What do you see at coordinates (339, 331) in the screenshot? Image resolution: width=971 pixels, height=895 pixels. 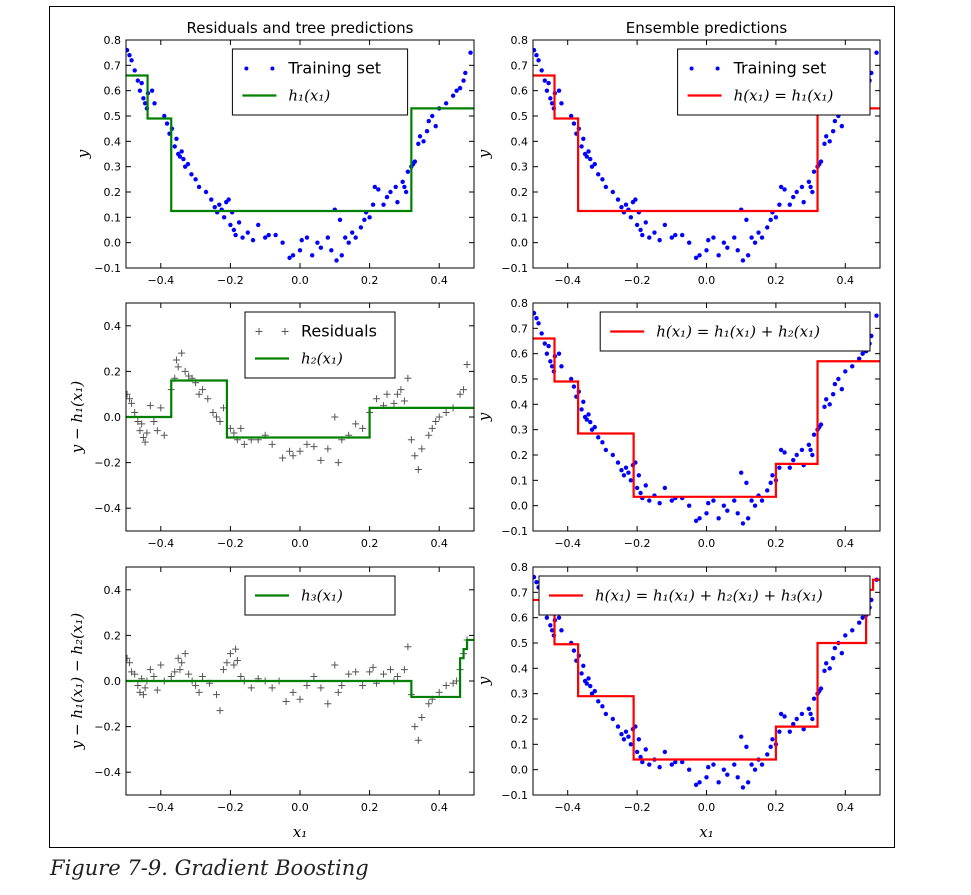 I see `legend-label: Residuals` at bounding box center [339, 331].